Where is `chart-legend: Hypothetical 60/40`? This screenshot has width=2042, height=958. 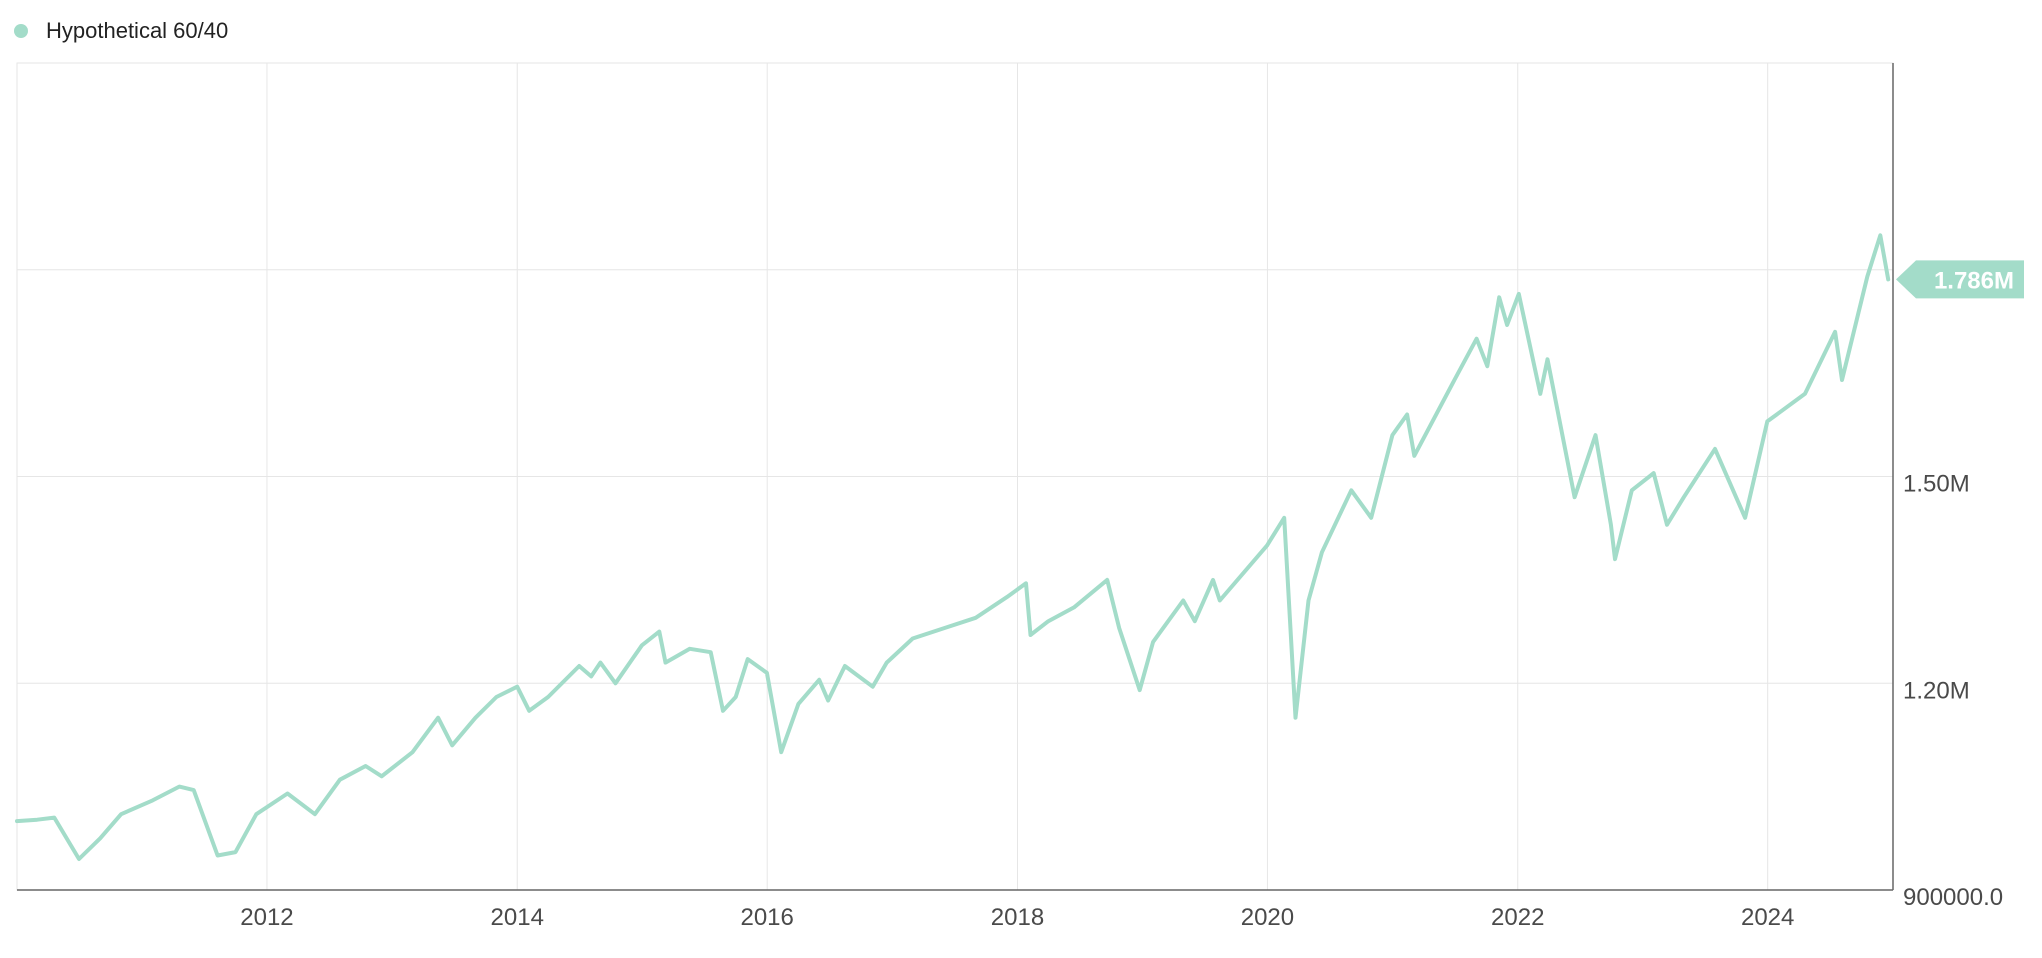 chart-legend: Hypothetical 60/40 is located at coordinates (121, 31).